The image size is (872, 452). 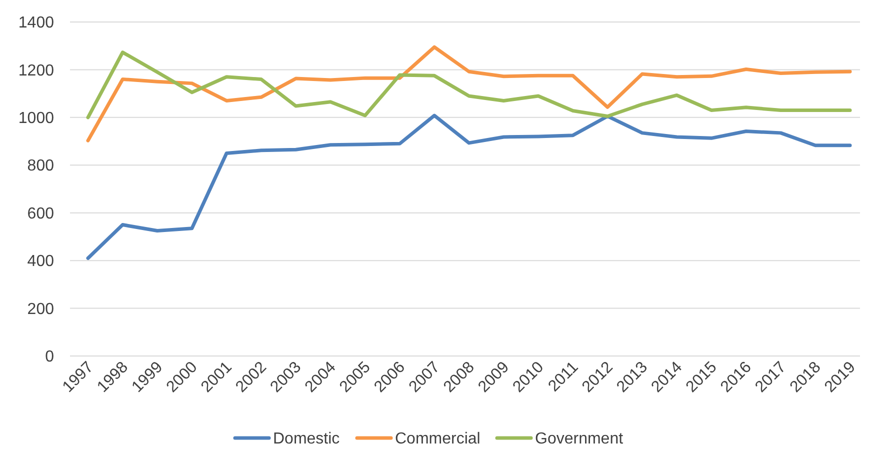 I want to click on y-tick-label: 200, so click(x=40, y=309).